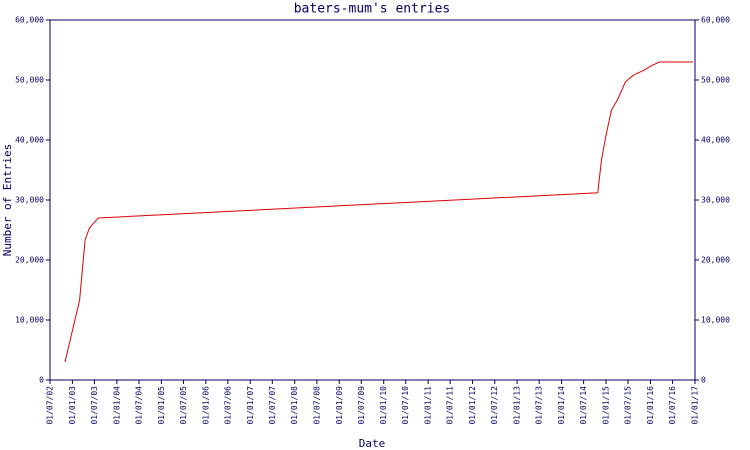 The image size is (750, 450). I want to click on x-tick-label: 01/01/16, so click(650, 405).